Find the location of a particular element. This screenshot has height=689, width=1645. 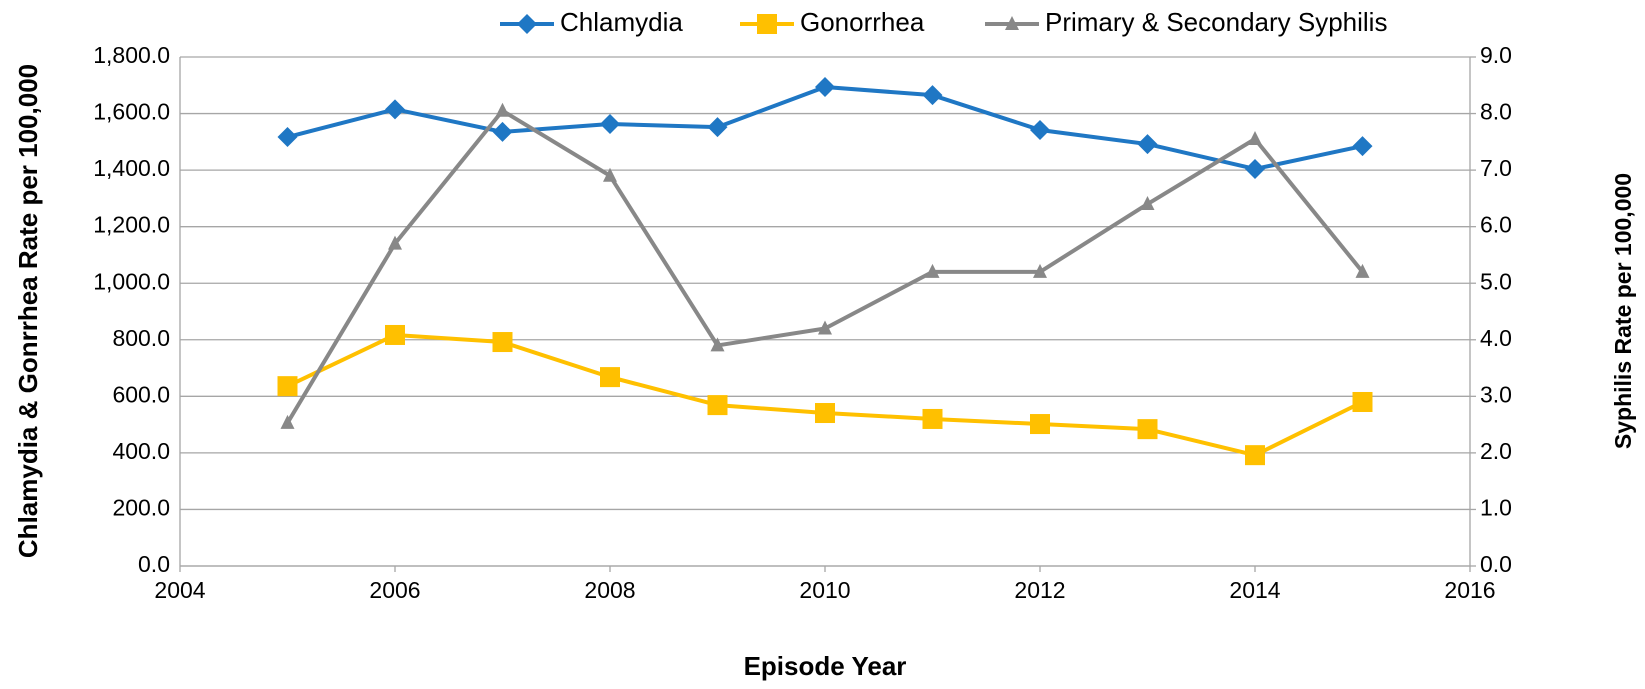

y-tick-label: 800.0 is located at coordinates (141, 338).